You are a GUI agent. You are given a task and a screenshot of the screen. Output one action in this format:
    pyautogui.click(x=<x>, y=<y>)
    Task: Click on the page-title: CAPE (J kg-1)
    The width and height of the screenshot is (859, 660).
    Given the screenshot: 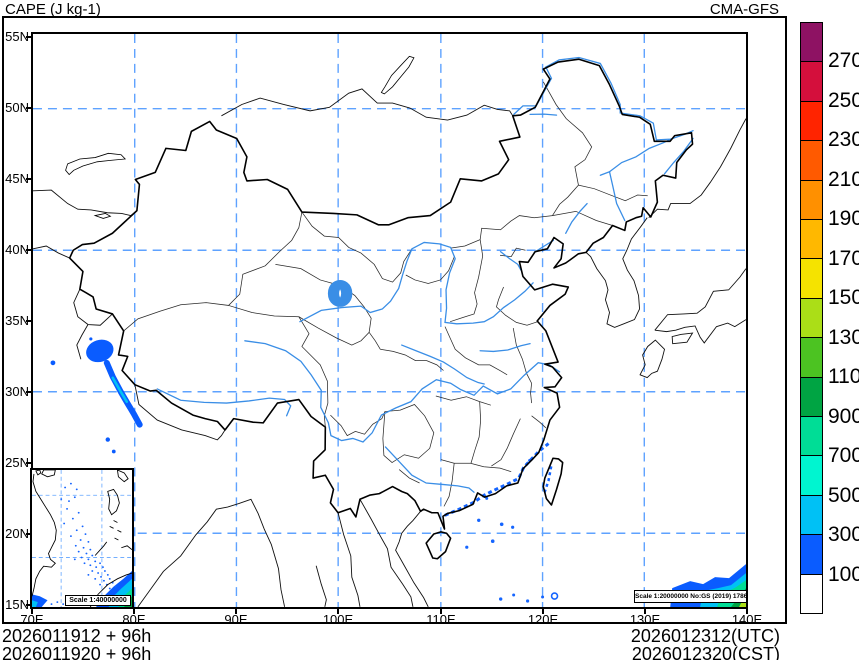 What is the action you would take?
    pyautogui.click(x=53, y=9)
    